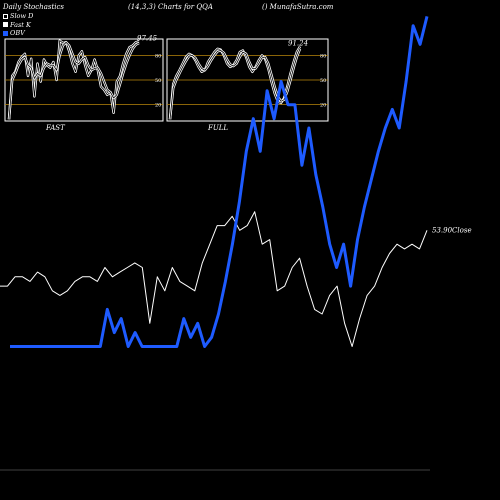 The width and height of the screenshot is (500, 500). I want to click on full-panel-label: FULL, so click(218, 128).